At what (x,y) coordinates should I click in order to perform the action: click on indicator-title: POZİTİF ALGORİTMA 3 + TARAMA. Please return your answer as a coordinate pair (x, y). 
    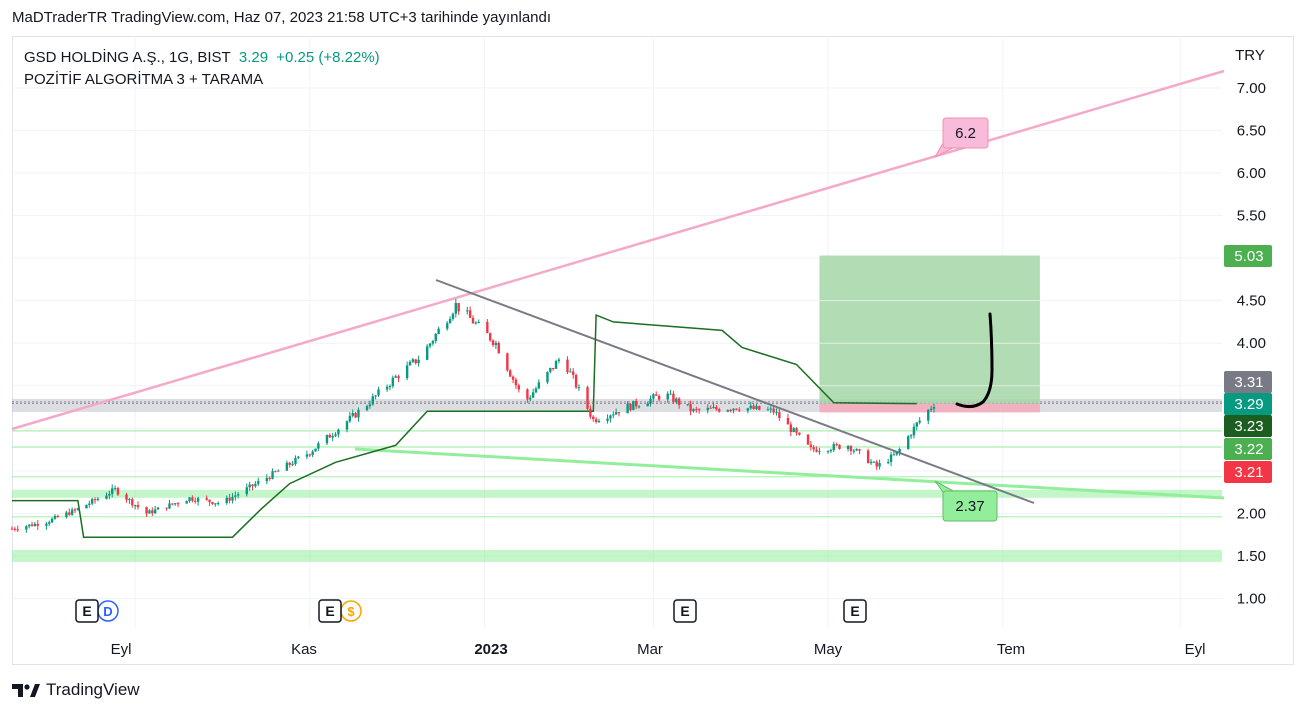
    Looking at the image, I should click on (144, 79).